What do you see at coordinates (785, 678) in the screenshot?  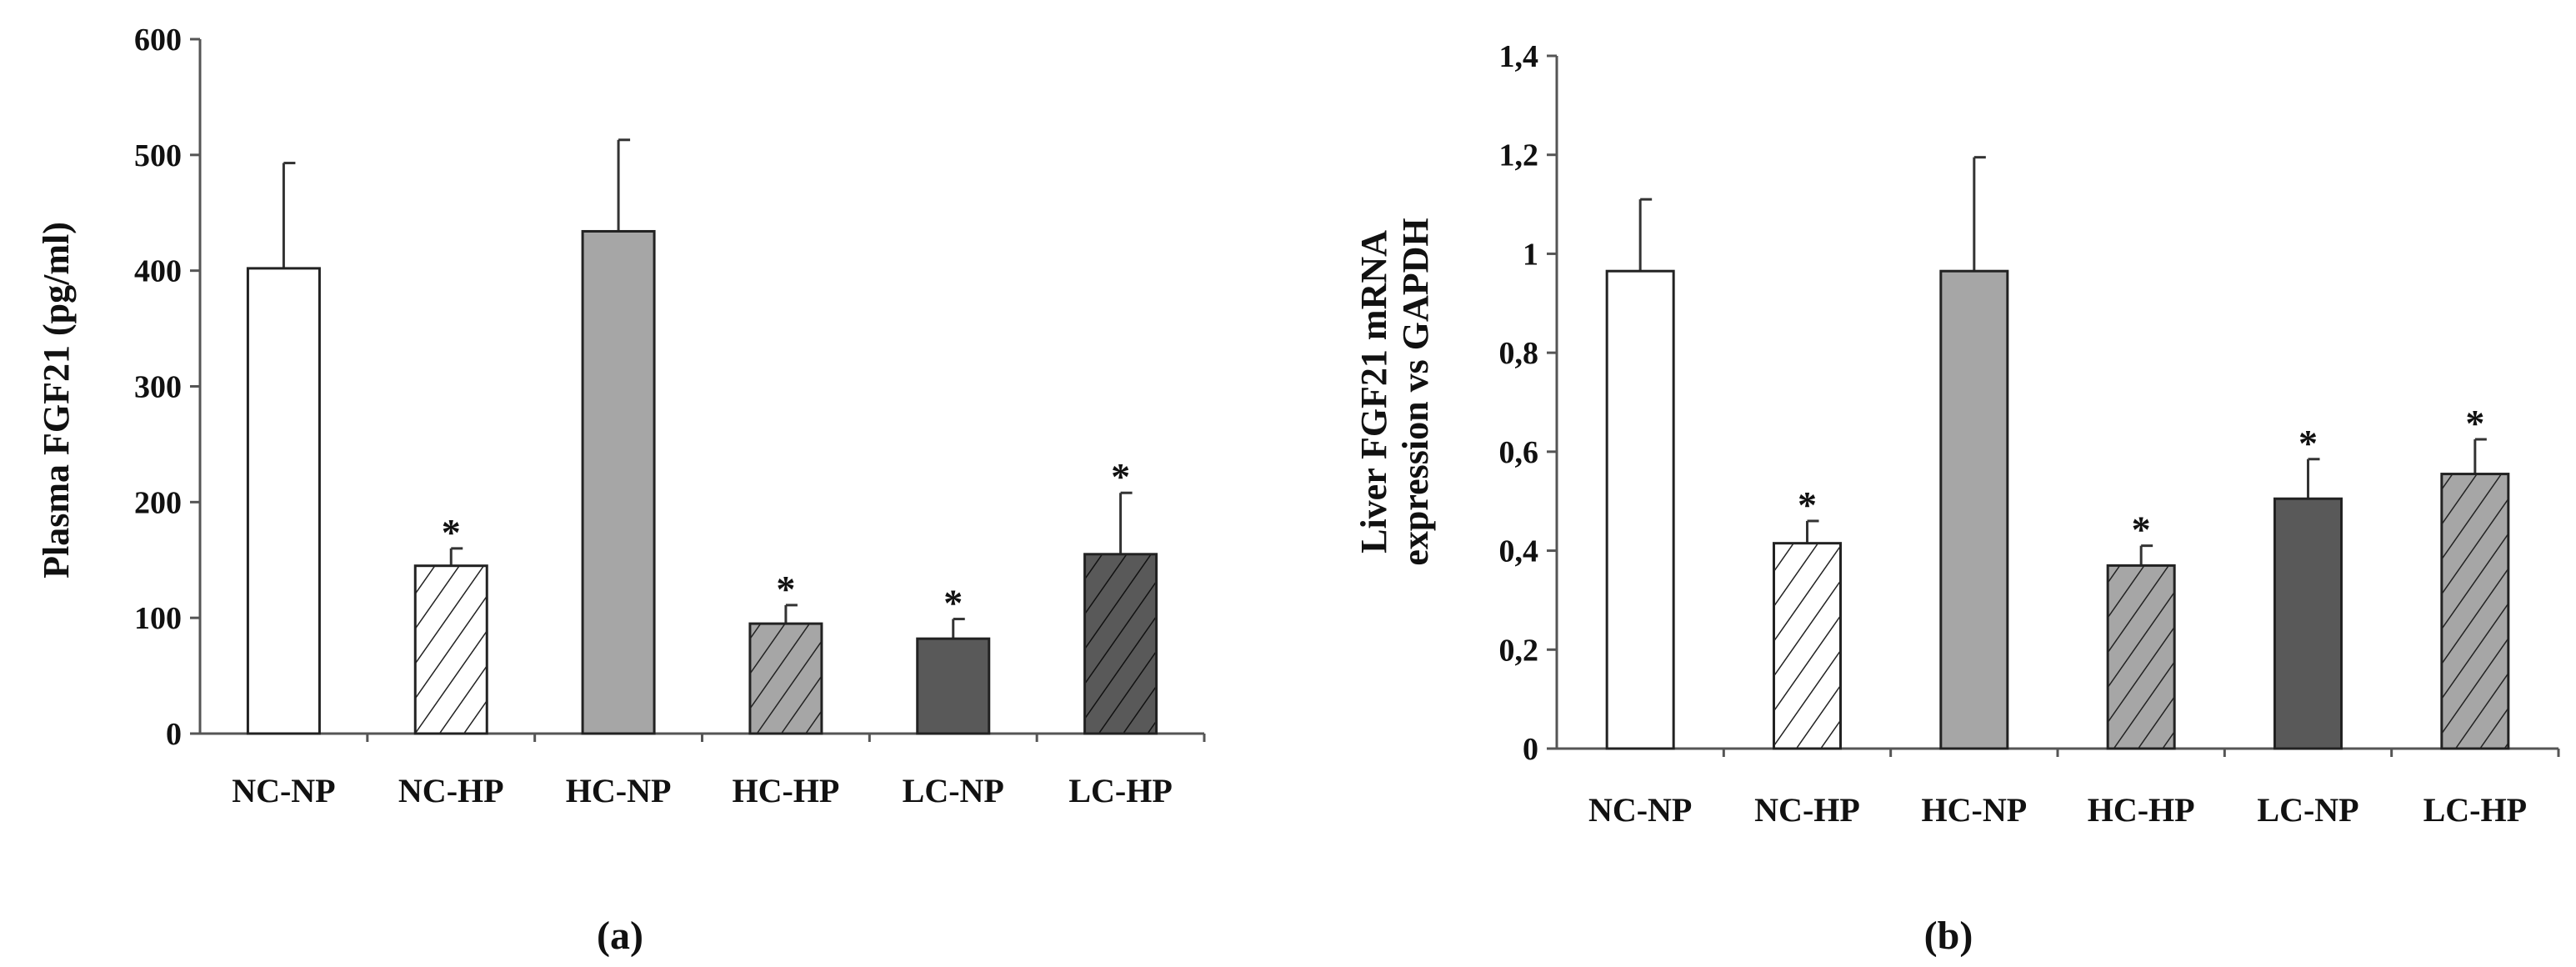 I see `chart-a-bar-hc-hp` at bounding box center [785, 678].